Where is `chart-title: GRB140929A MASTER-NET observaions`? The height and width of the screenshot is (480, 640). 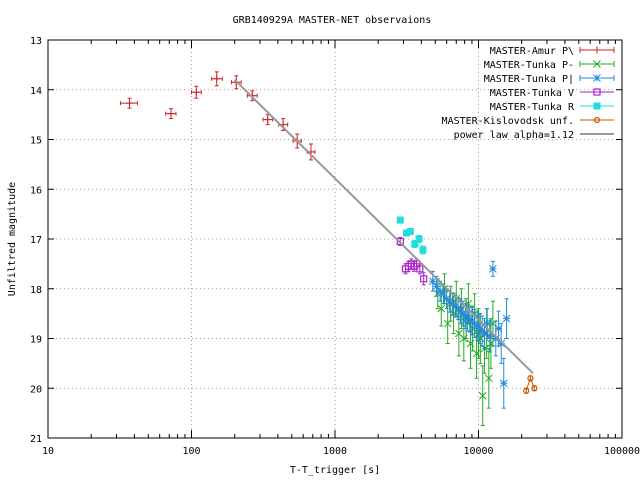
chart-title: GRB140929A MASTER-NET observaions is located at coordinates (332, 20).